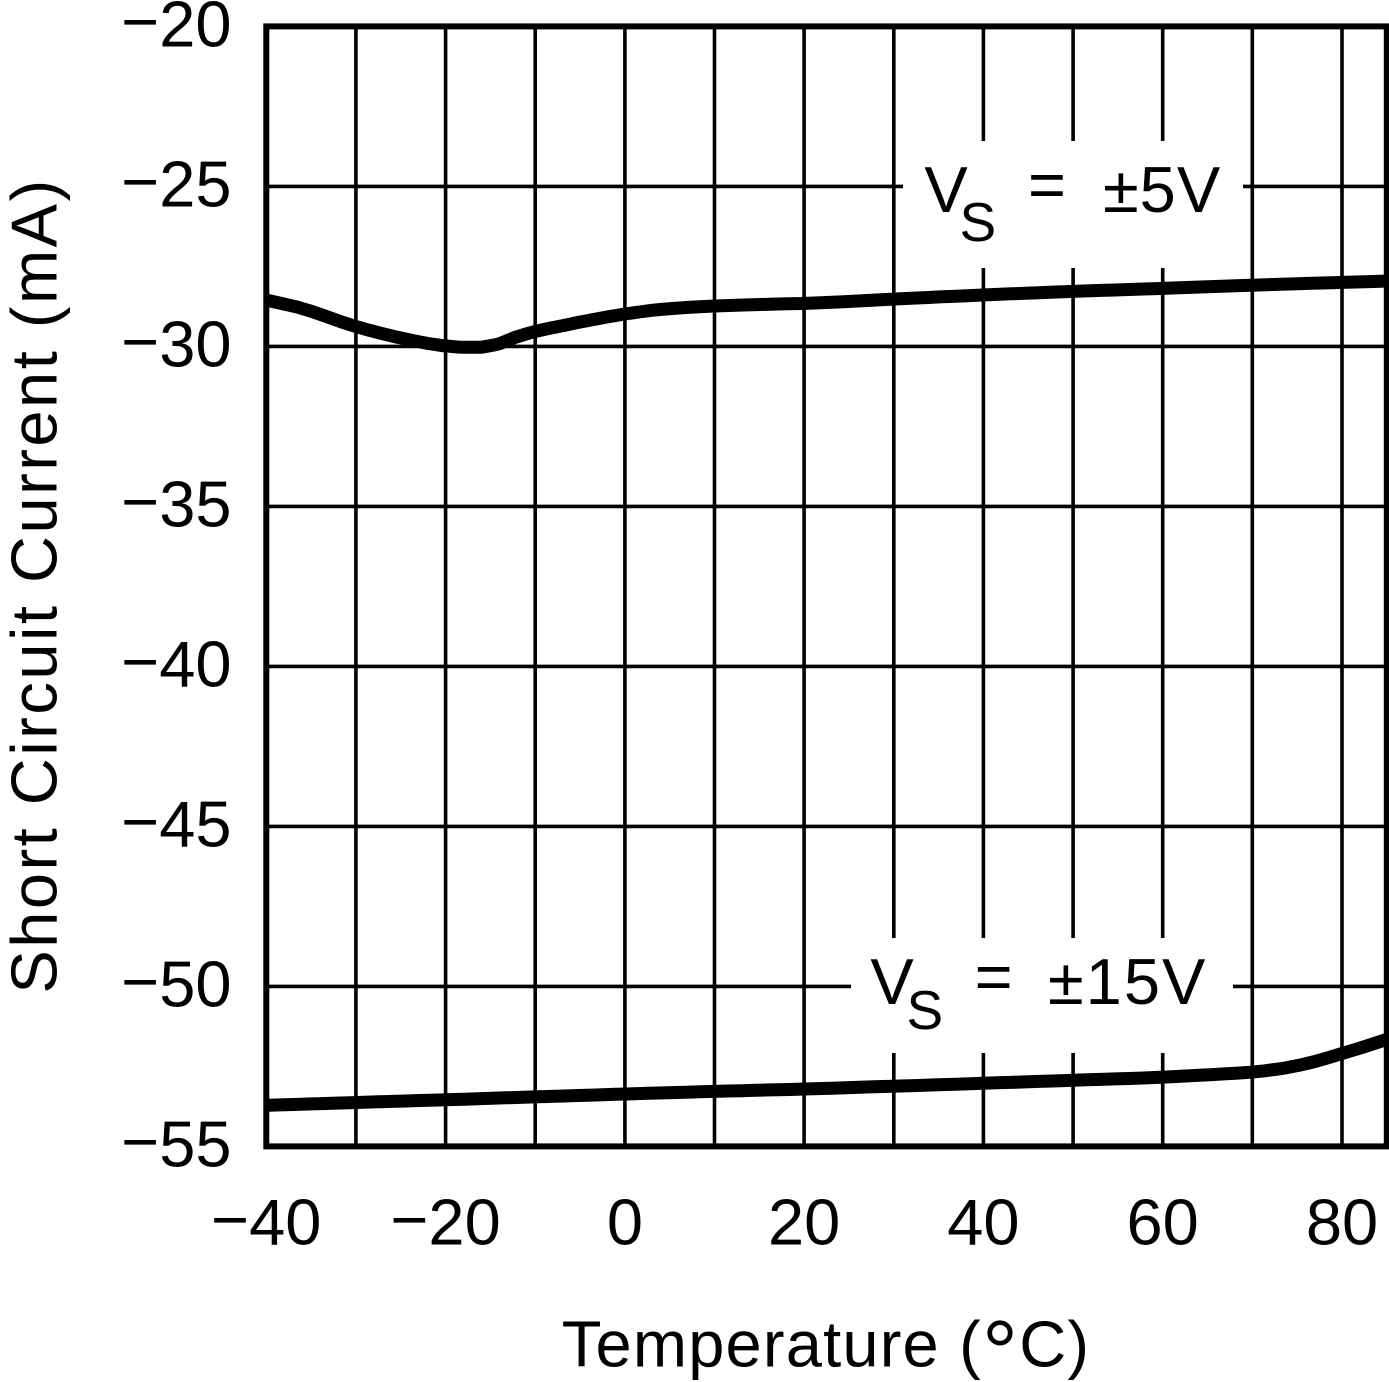  I want to click on svg-text: −35, so click(176, 503).